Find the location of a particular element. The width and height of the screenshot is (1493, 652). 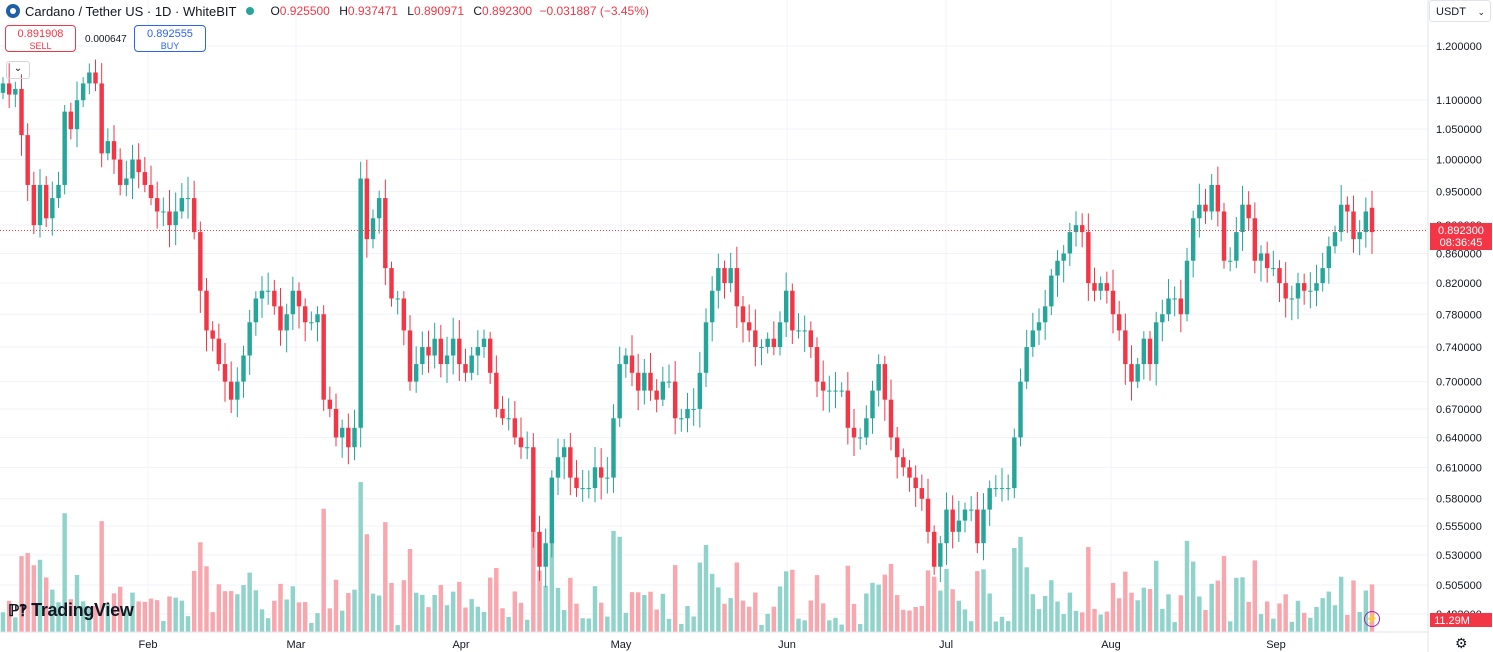

market-status-icon is located at coordinates (250, 11).